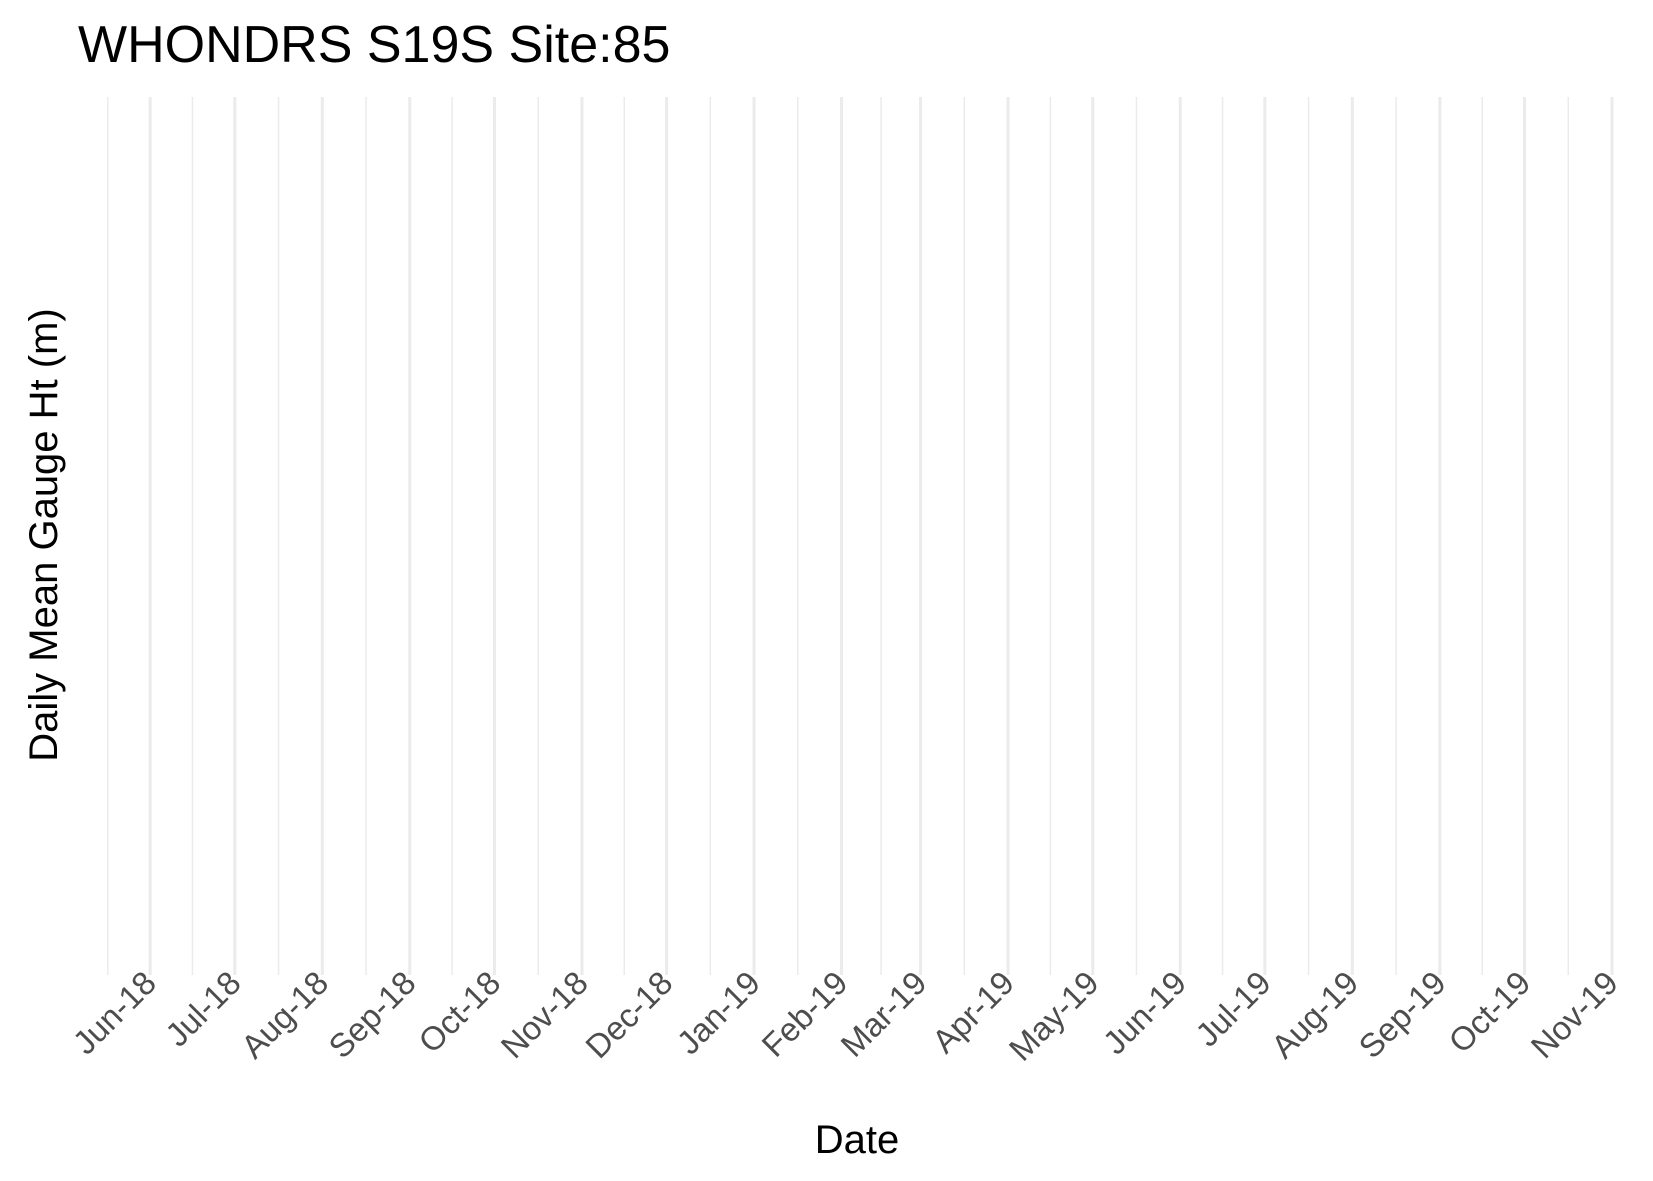 The width and height of the screenshot is (1653, 1181). I want to click on x-tick-label: Nov-19, so click(1574, 1014).